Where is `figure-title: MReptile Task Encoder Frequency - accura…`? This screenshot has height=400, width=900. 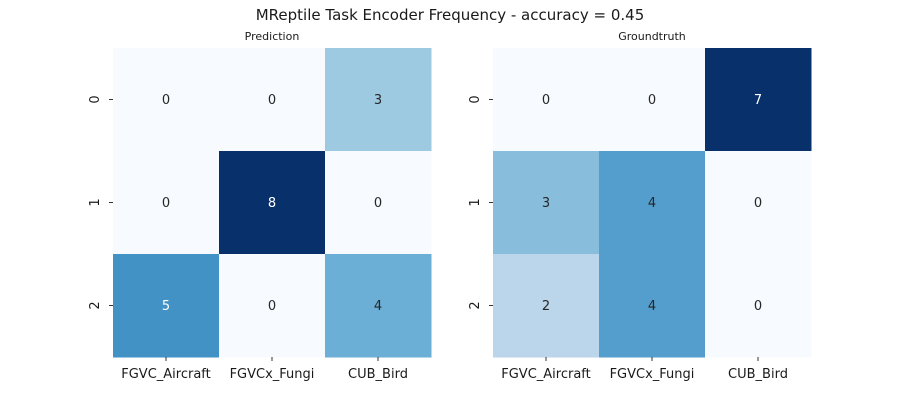 figure-title: MReptile Task Encoder Frequency - accura… is located at coordinates (450, 15).